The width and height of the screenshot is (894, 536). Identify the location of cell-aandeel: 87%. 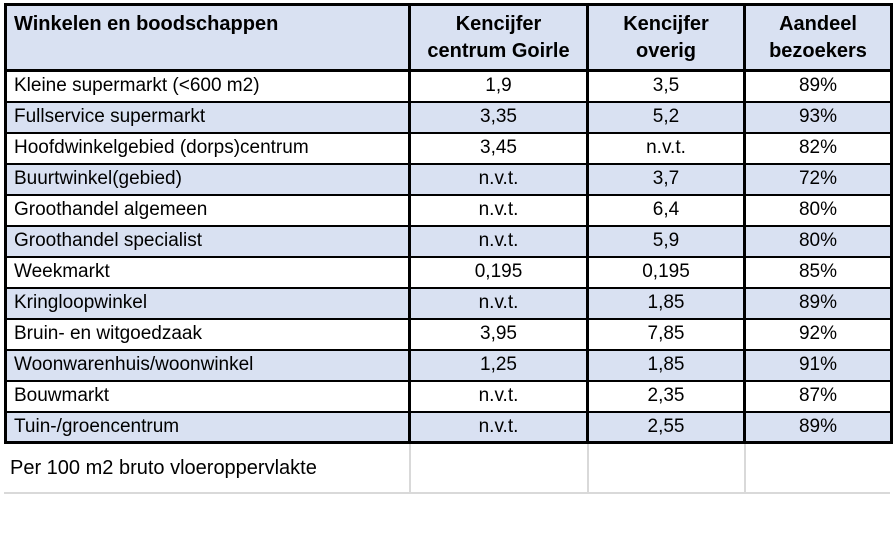
(817, 395).